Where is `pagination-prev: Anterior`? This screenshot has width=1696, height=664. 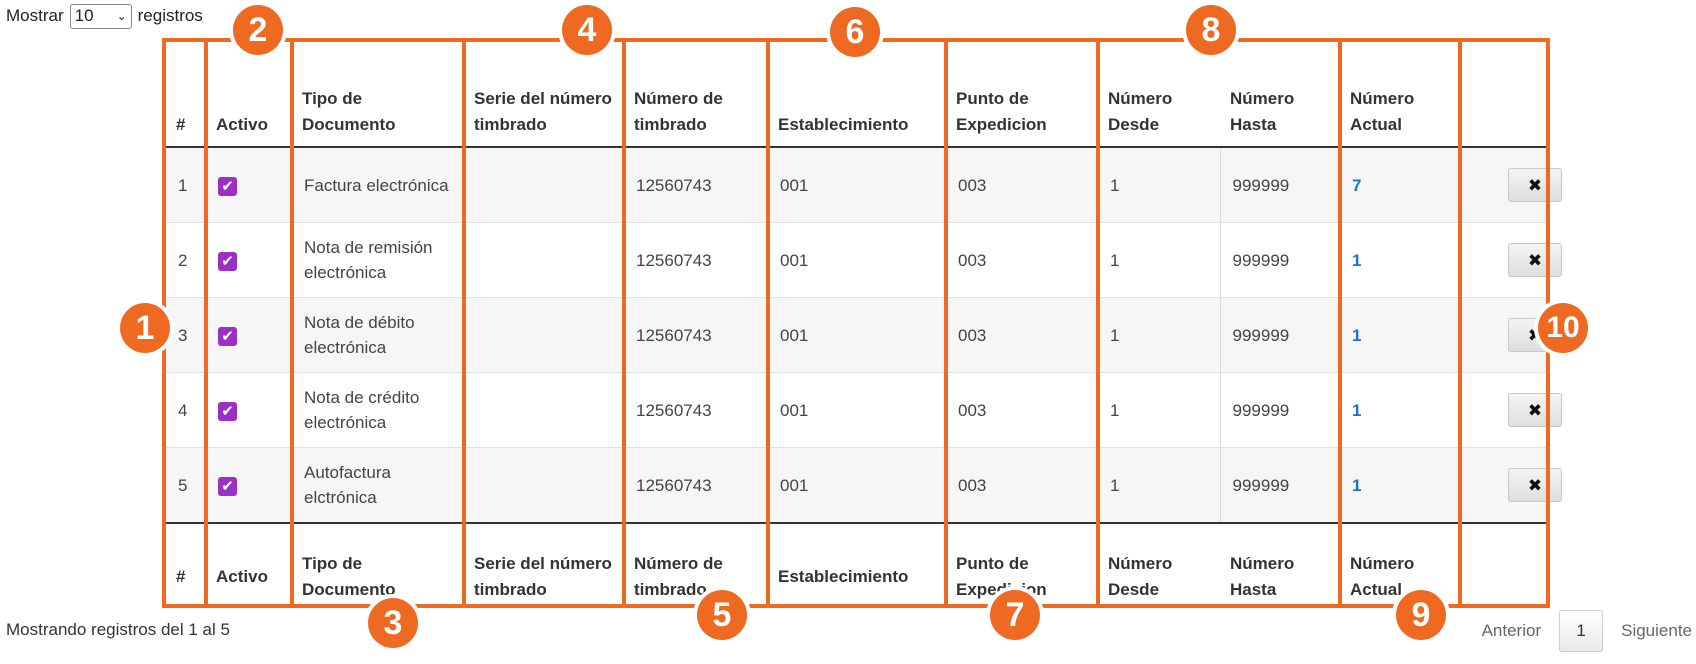 pagination-prev: Anterior is located at coordinates (1511, 630).